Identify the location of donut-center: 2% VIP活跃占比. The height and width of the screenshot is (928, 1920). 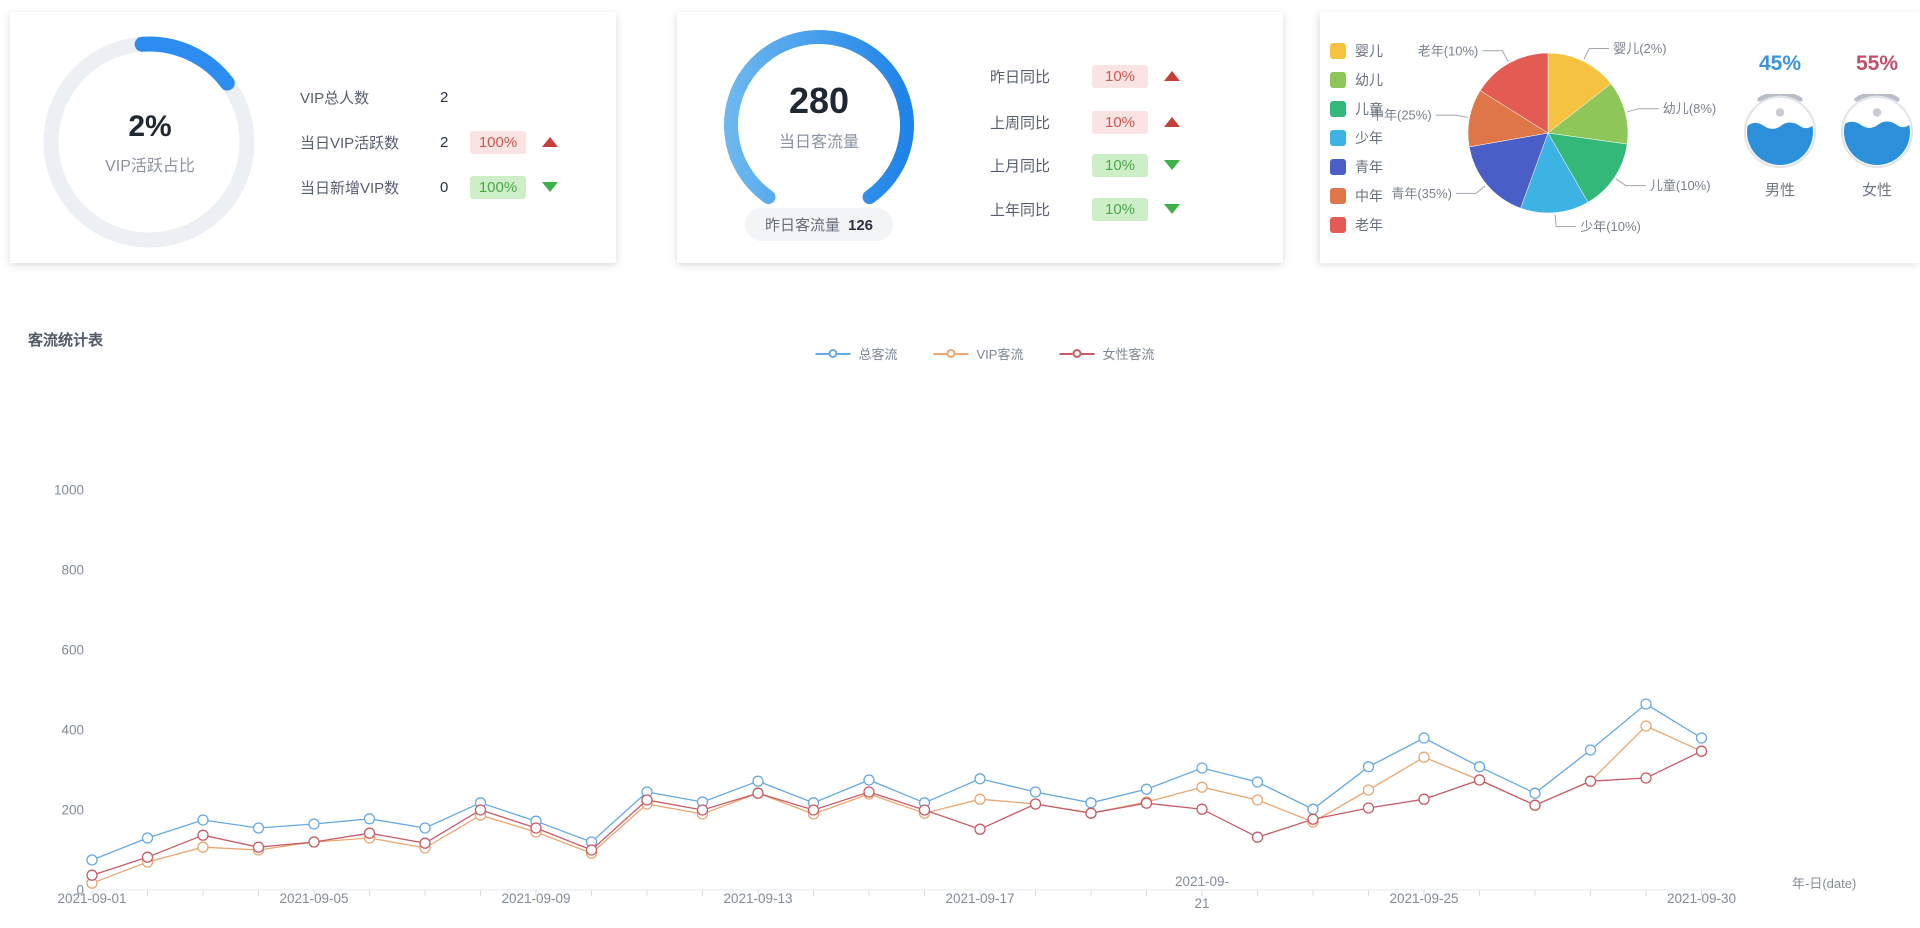
(150, 143).